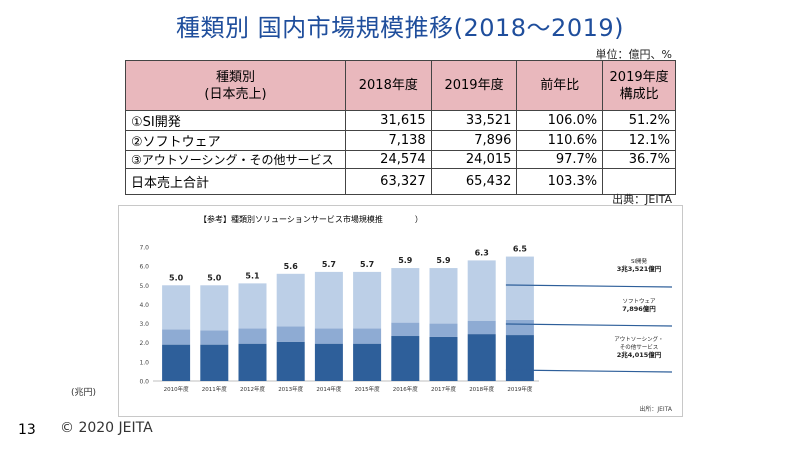 This screenshot has width=800, height=450. What do you see at coordinates (639, 159) in the screenshot?
I see `row-share: 36.7%` at bounding box center [639, 159].